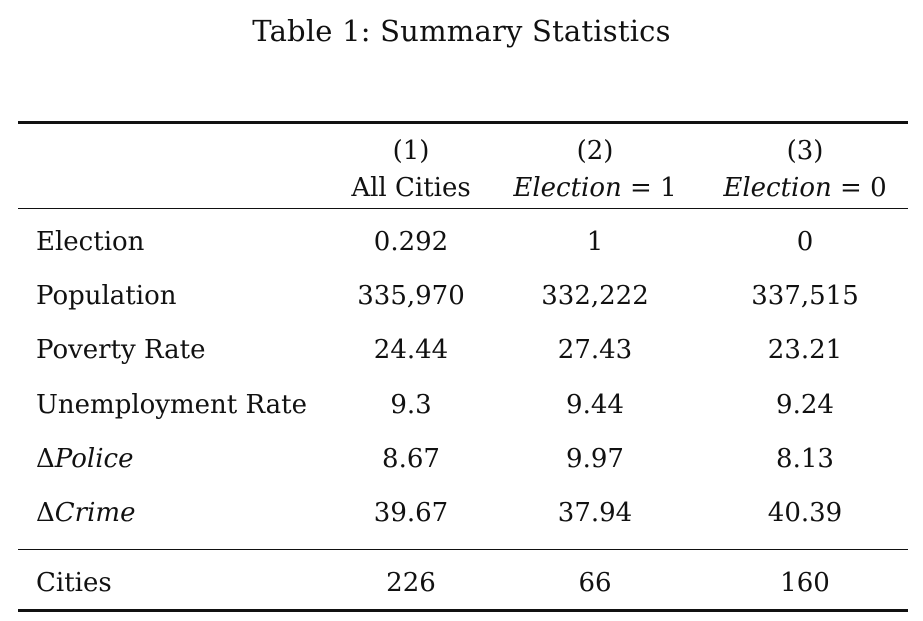  Describe the element at coordinates (649, 188) in the screenshot. I see `column-label-2-suffix: = 1` at that location.